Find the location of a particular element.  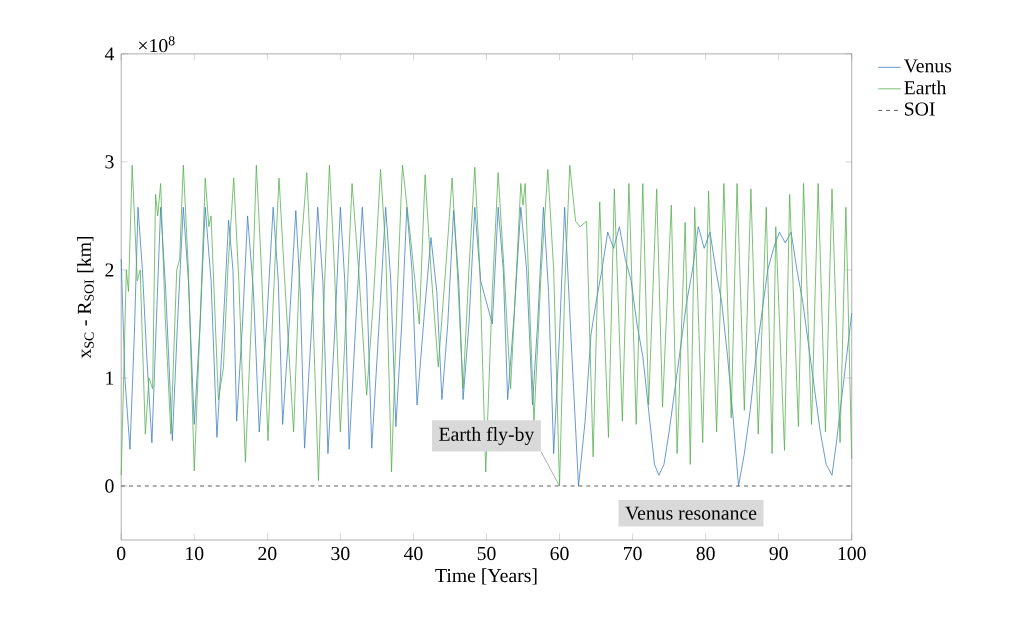

legend-label: Earth is located at coordinates (925, 87).